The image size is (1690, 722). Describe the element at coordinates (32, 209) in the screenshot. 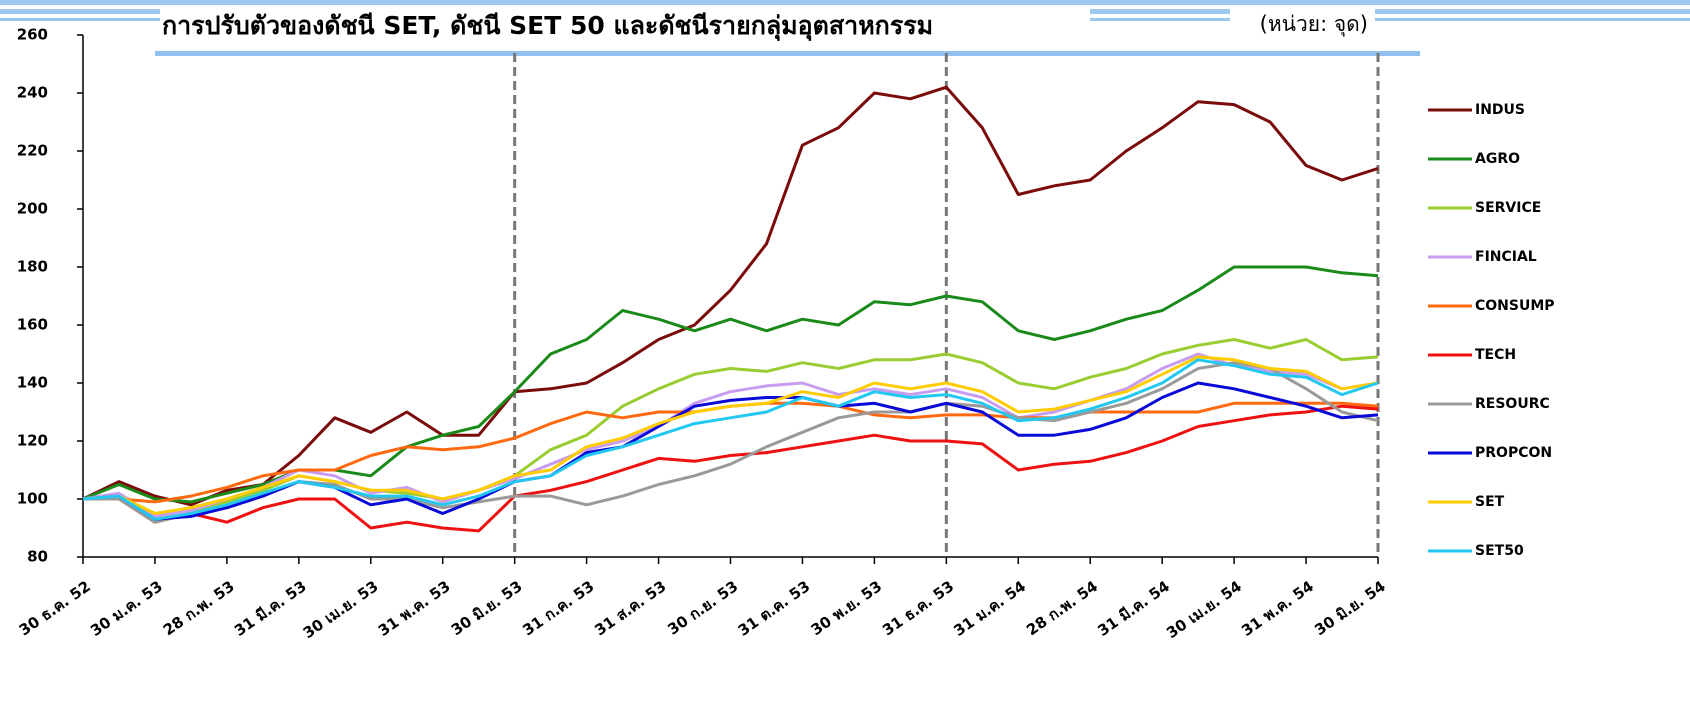

I see `y-tick-label: 200` at that location.